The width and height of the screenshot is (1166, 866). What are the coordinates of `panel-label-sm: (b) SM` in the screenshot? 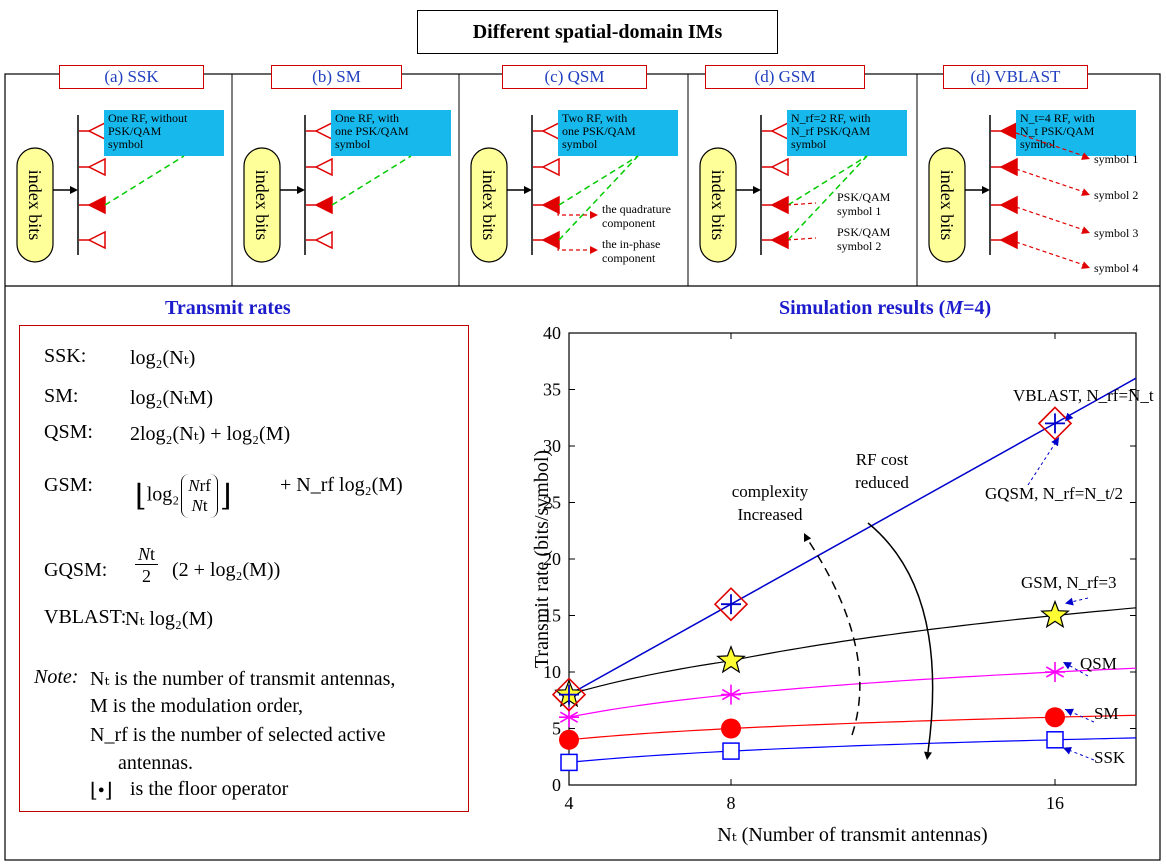 It's located at (336, 77).